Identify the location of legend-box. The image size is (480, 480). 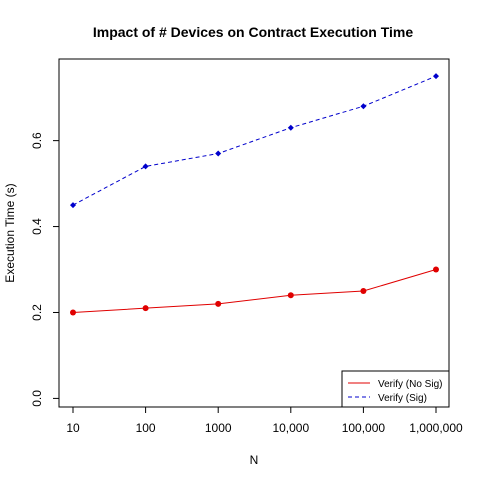
(395, 389).